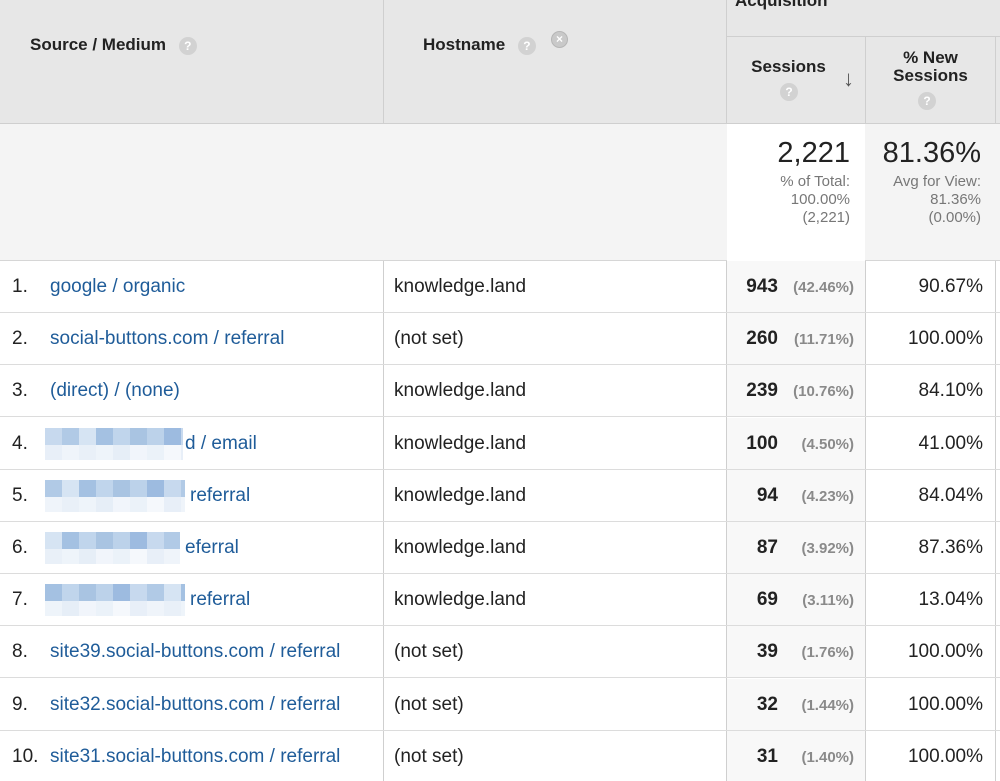  I want to click on sessions-value: 100, so click(762, 443).